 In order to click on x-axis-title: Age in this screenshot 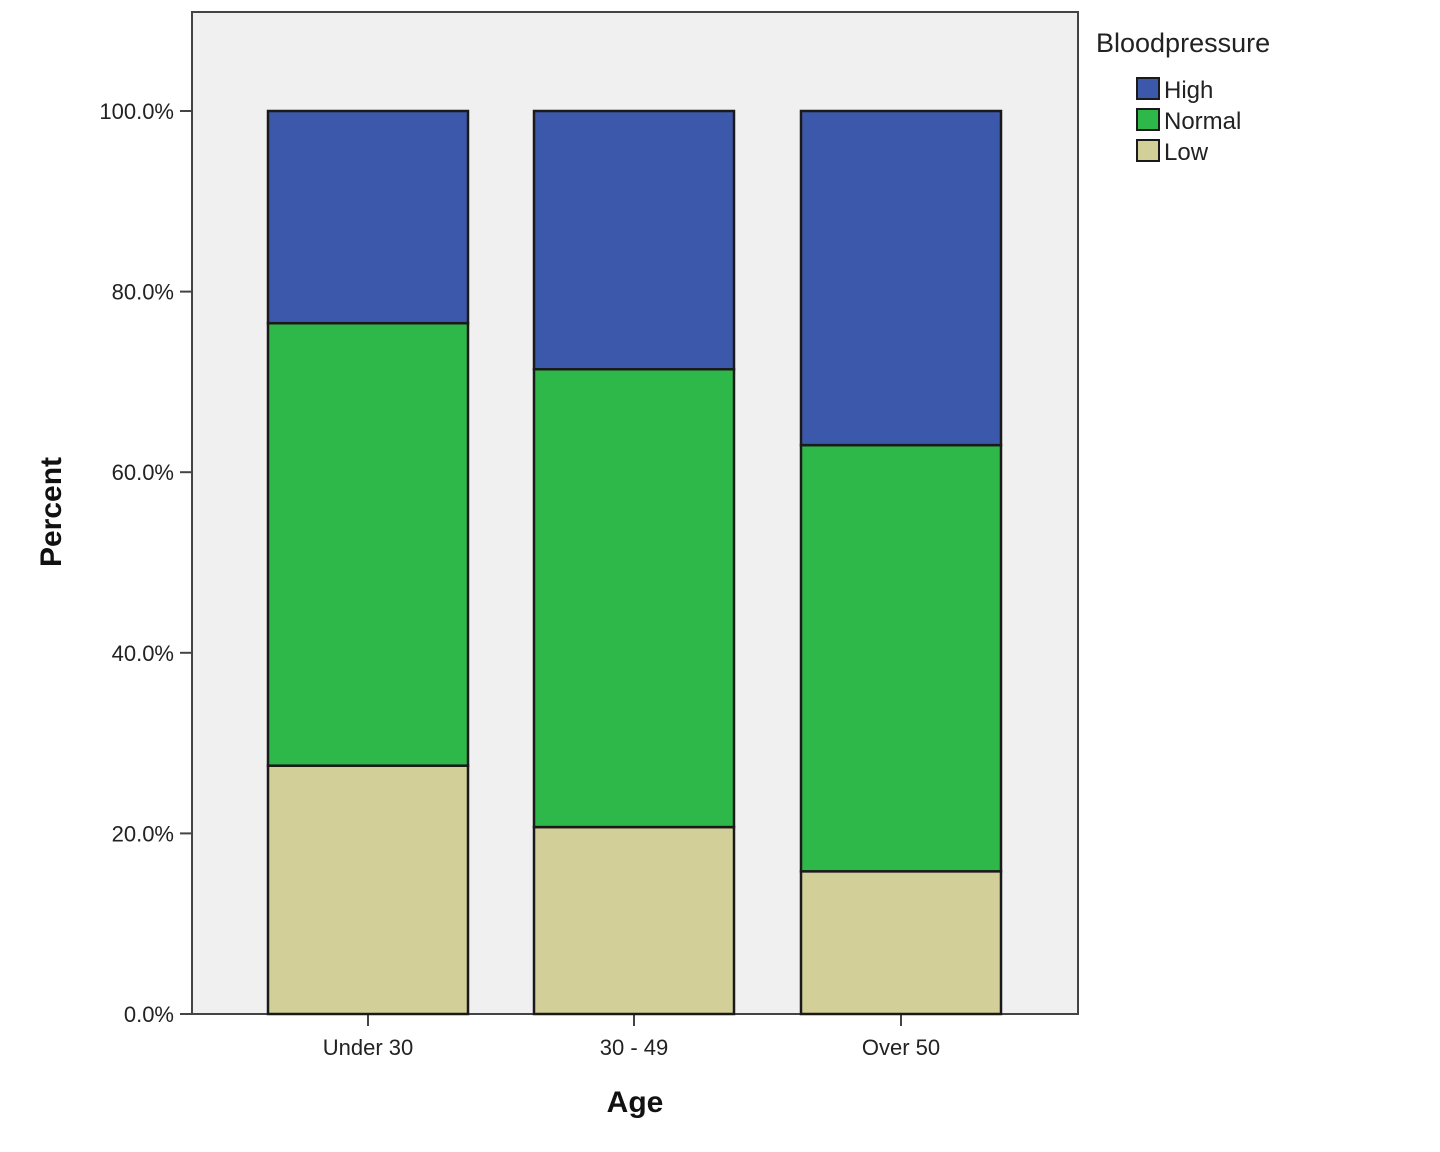, I will do `click(635, 1102)`.